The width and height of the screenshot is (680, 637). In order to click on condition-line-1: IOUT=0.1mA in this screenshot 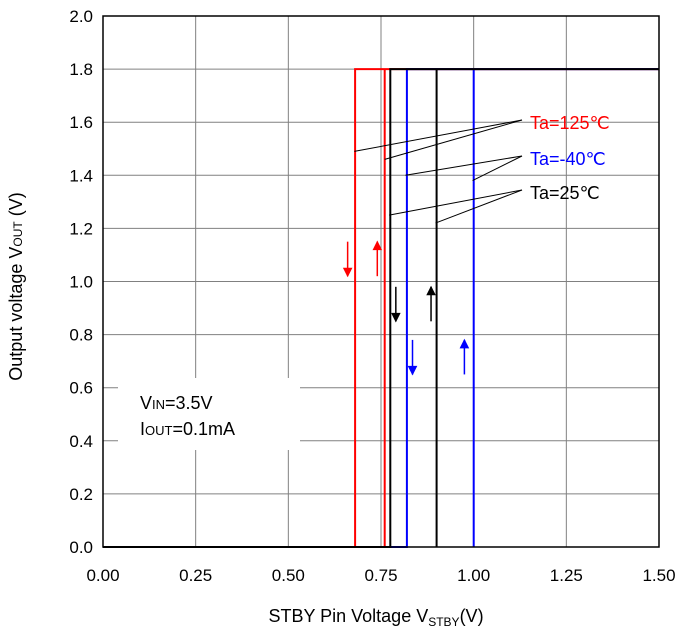, I will do `click(187, 429)`.